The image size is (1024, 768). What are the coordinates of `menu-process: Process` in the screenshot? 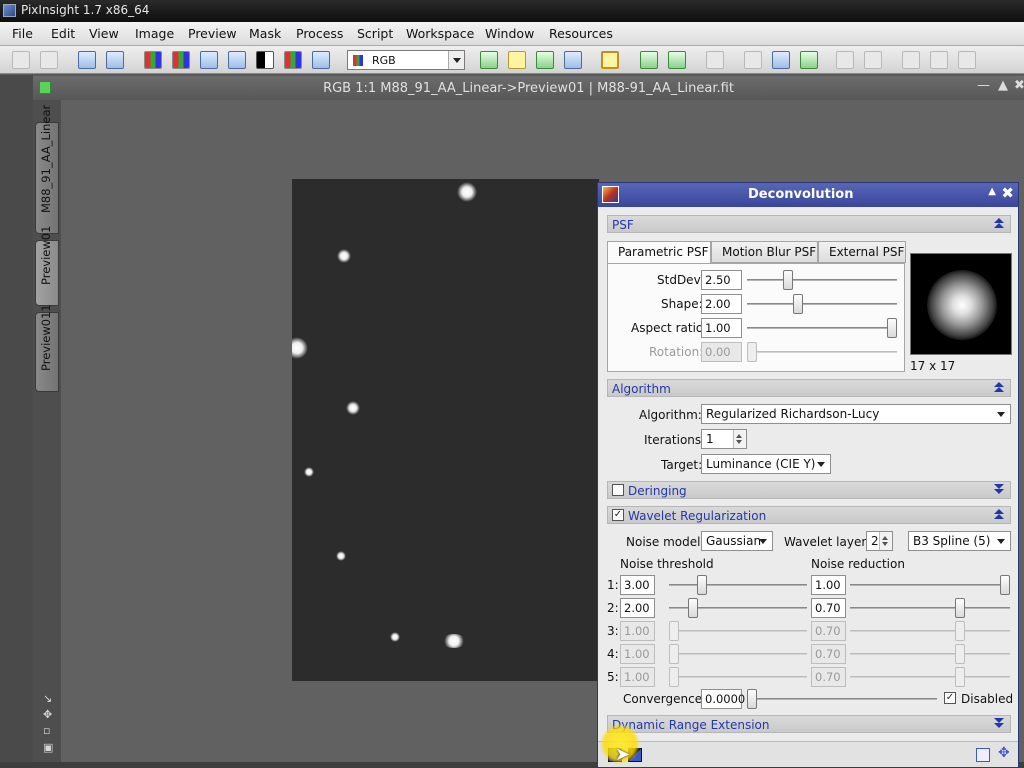 It's located at (320, 33).